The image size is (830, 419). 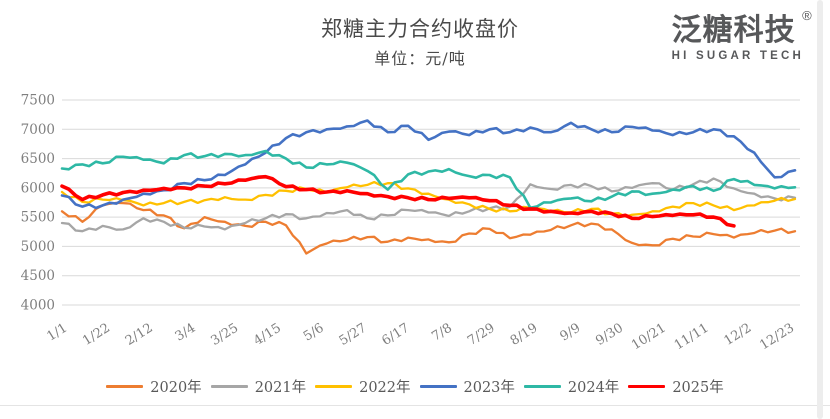 I want to click on legend-item-2023年: 2023年, so click(x=467, y=386).